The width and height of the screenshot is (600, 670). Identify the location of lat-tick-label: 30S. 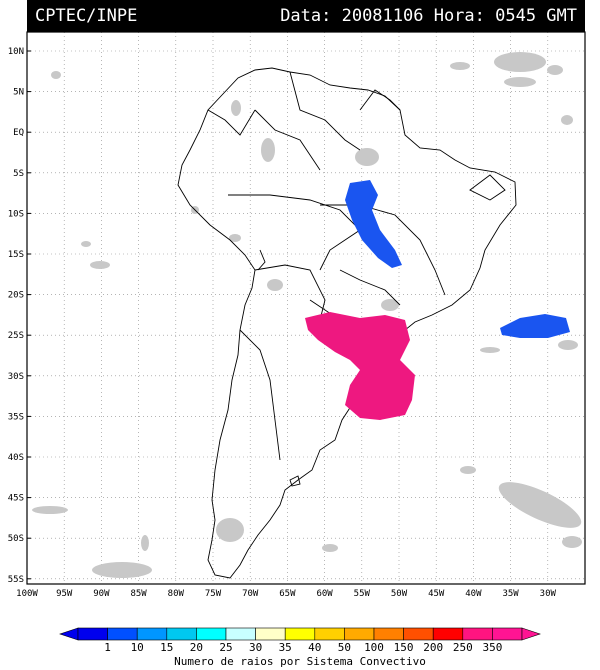
(16, 377).